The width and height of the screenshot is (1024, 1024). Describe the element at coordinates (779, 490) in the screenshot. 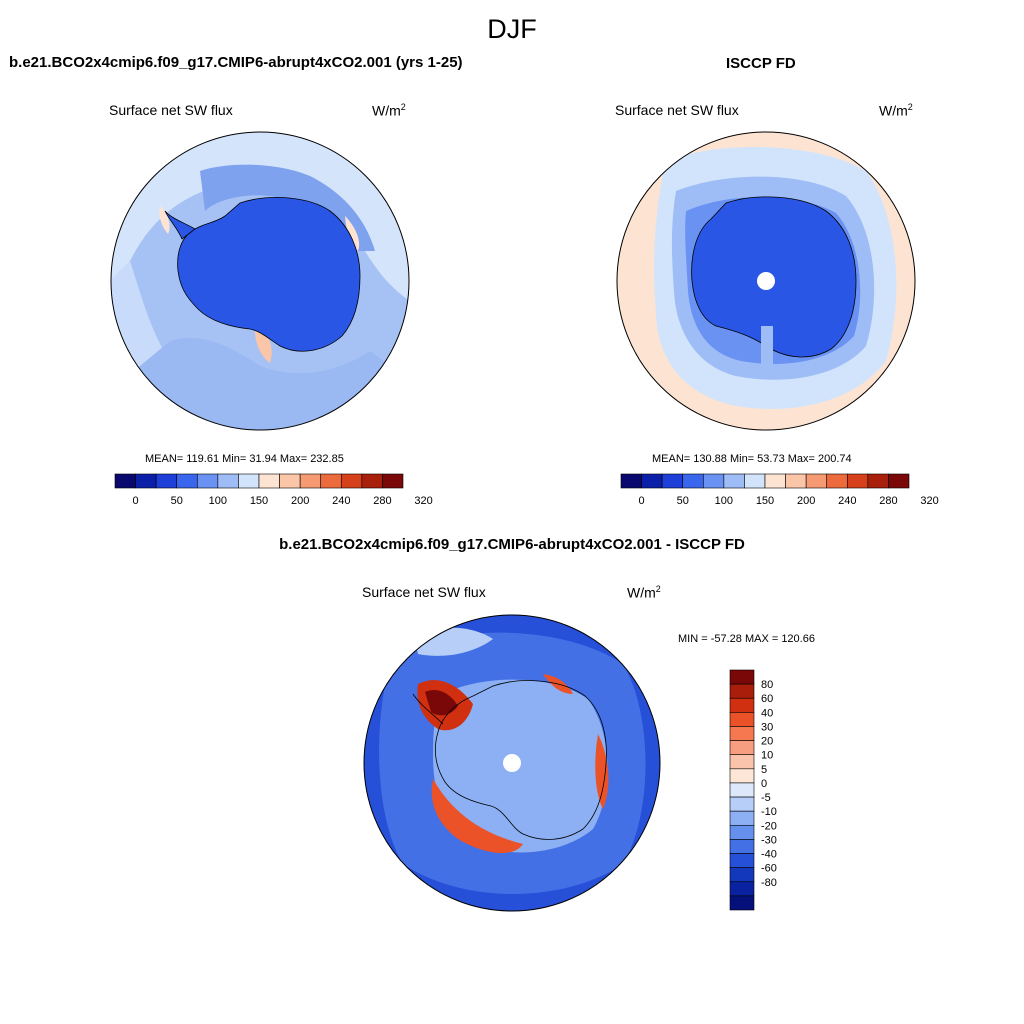

I see `colorbar-obs: 0 50 100 150 200 240 280 320` at that location.